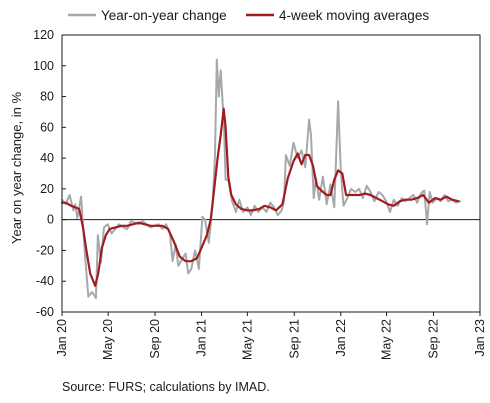 This screenshot has height=403, width=490. Describe the element at coordinates (47, 97) in the screenshot. I see `y-tick-label: 80` at that location.